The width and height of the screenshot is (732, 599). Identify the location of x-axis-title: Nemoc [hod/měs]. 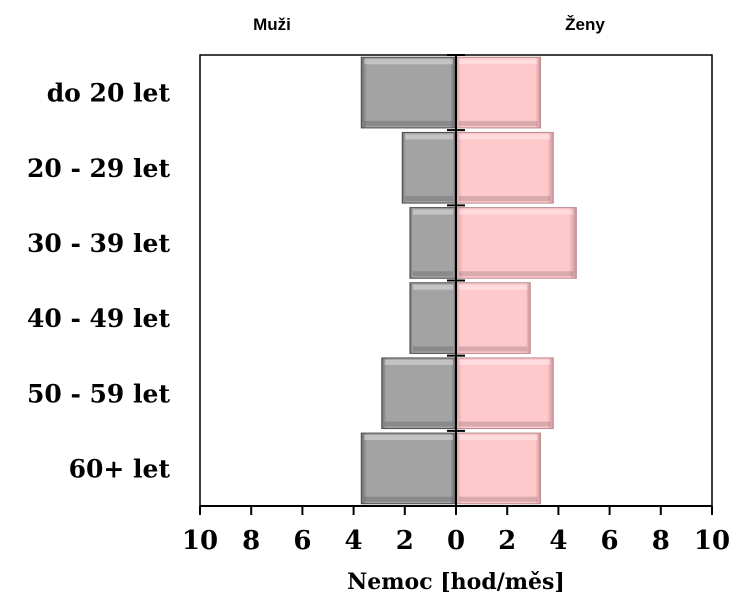
(456, 582).